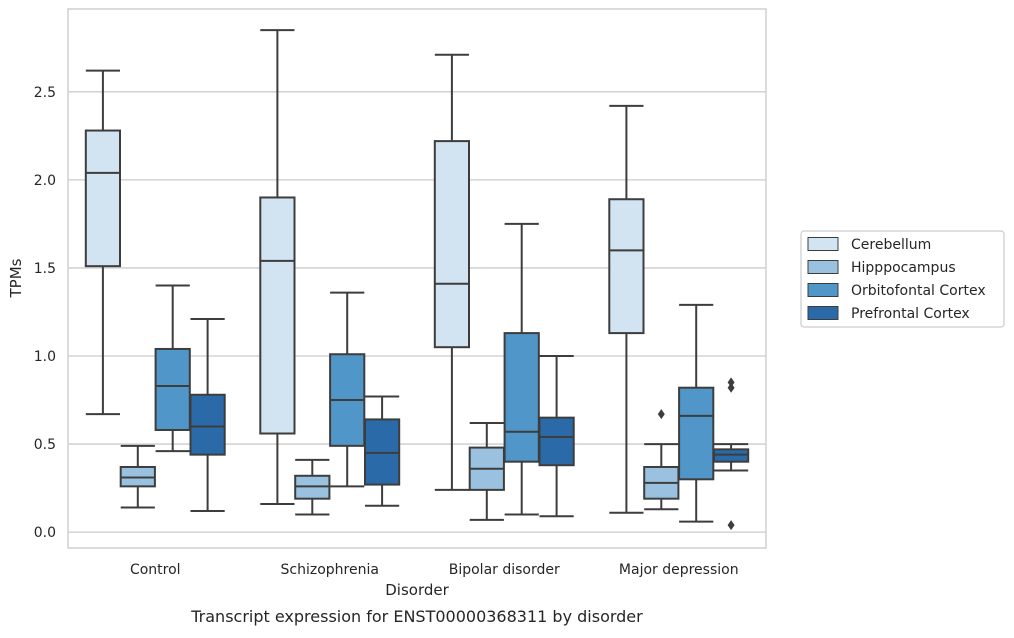  I want to click on legend-label: Hipppocampus, so click(903, 268).